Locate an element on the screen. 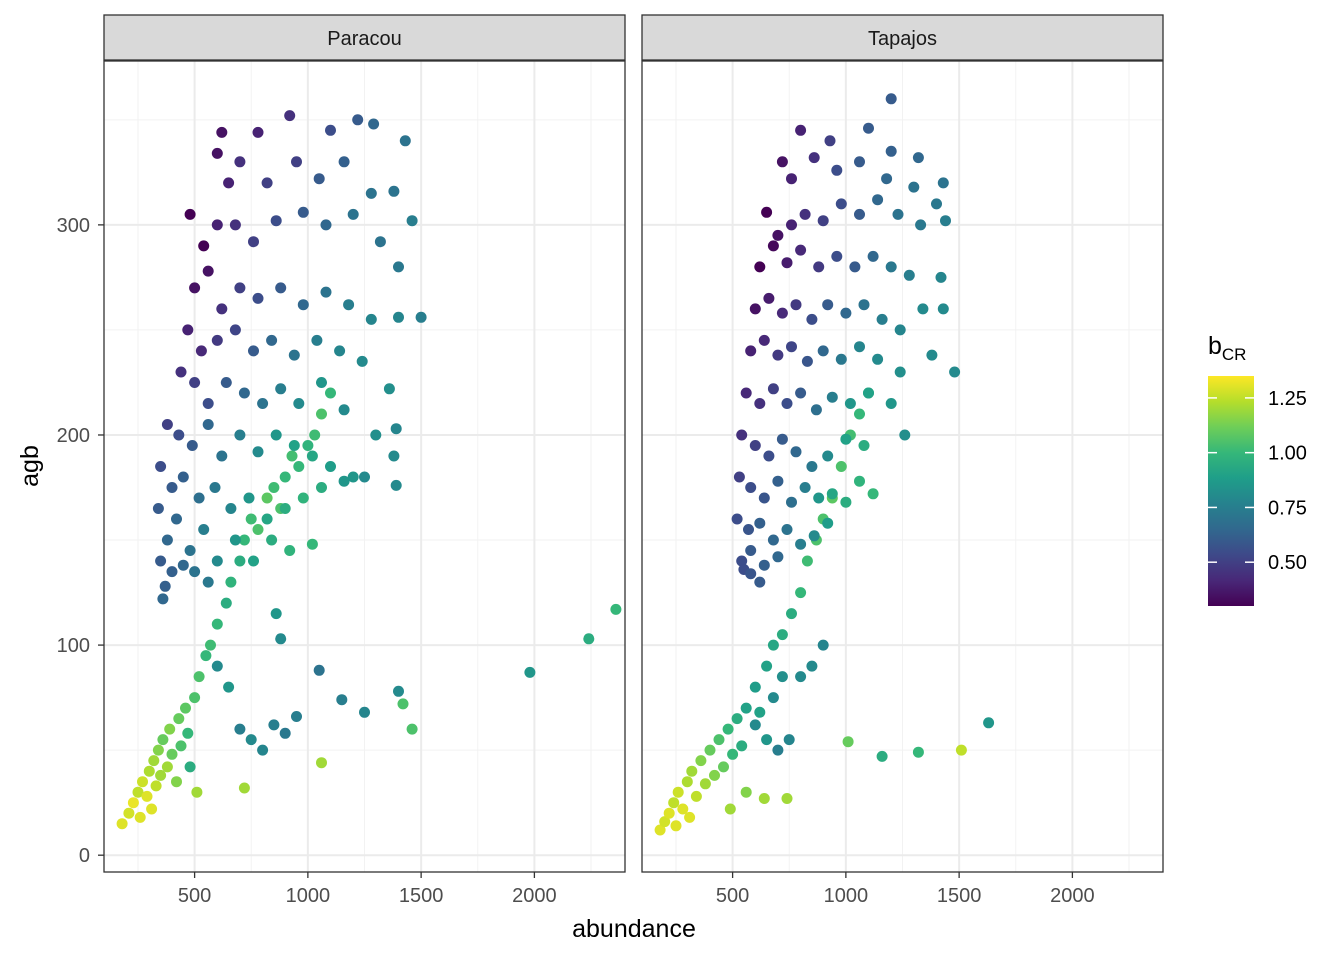 The width and height of the screenshot is (1344, 960). legend-tick-label: 0.75 is located at coordinates (1287, 508).